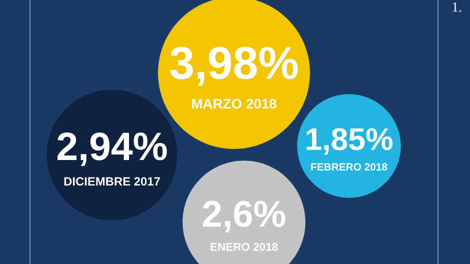 This screenshot has height=264, width=470. I want to click on data-label: 2,94%, so click(112, 149).